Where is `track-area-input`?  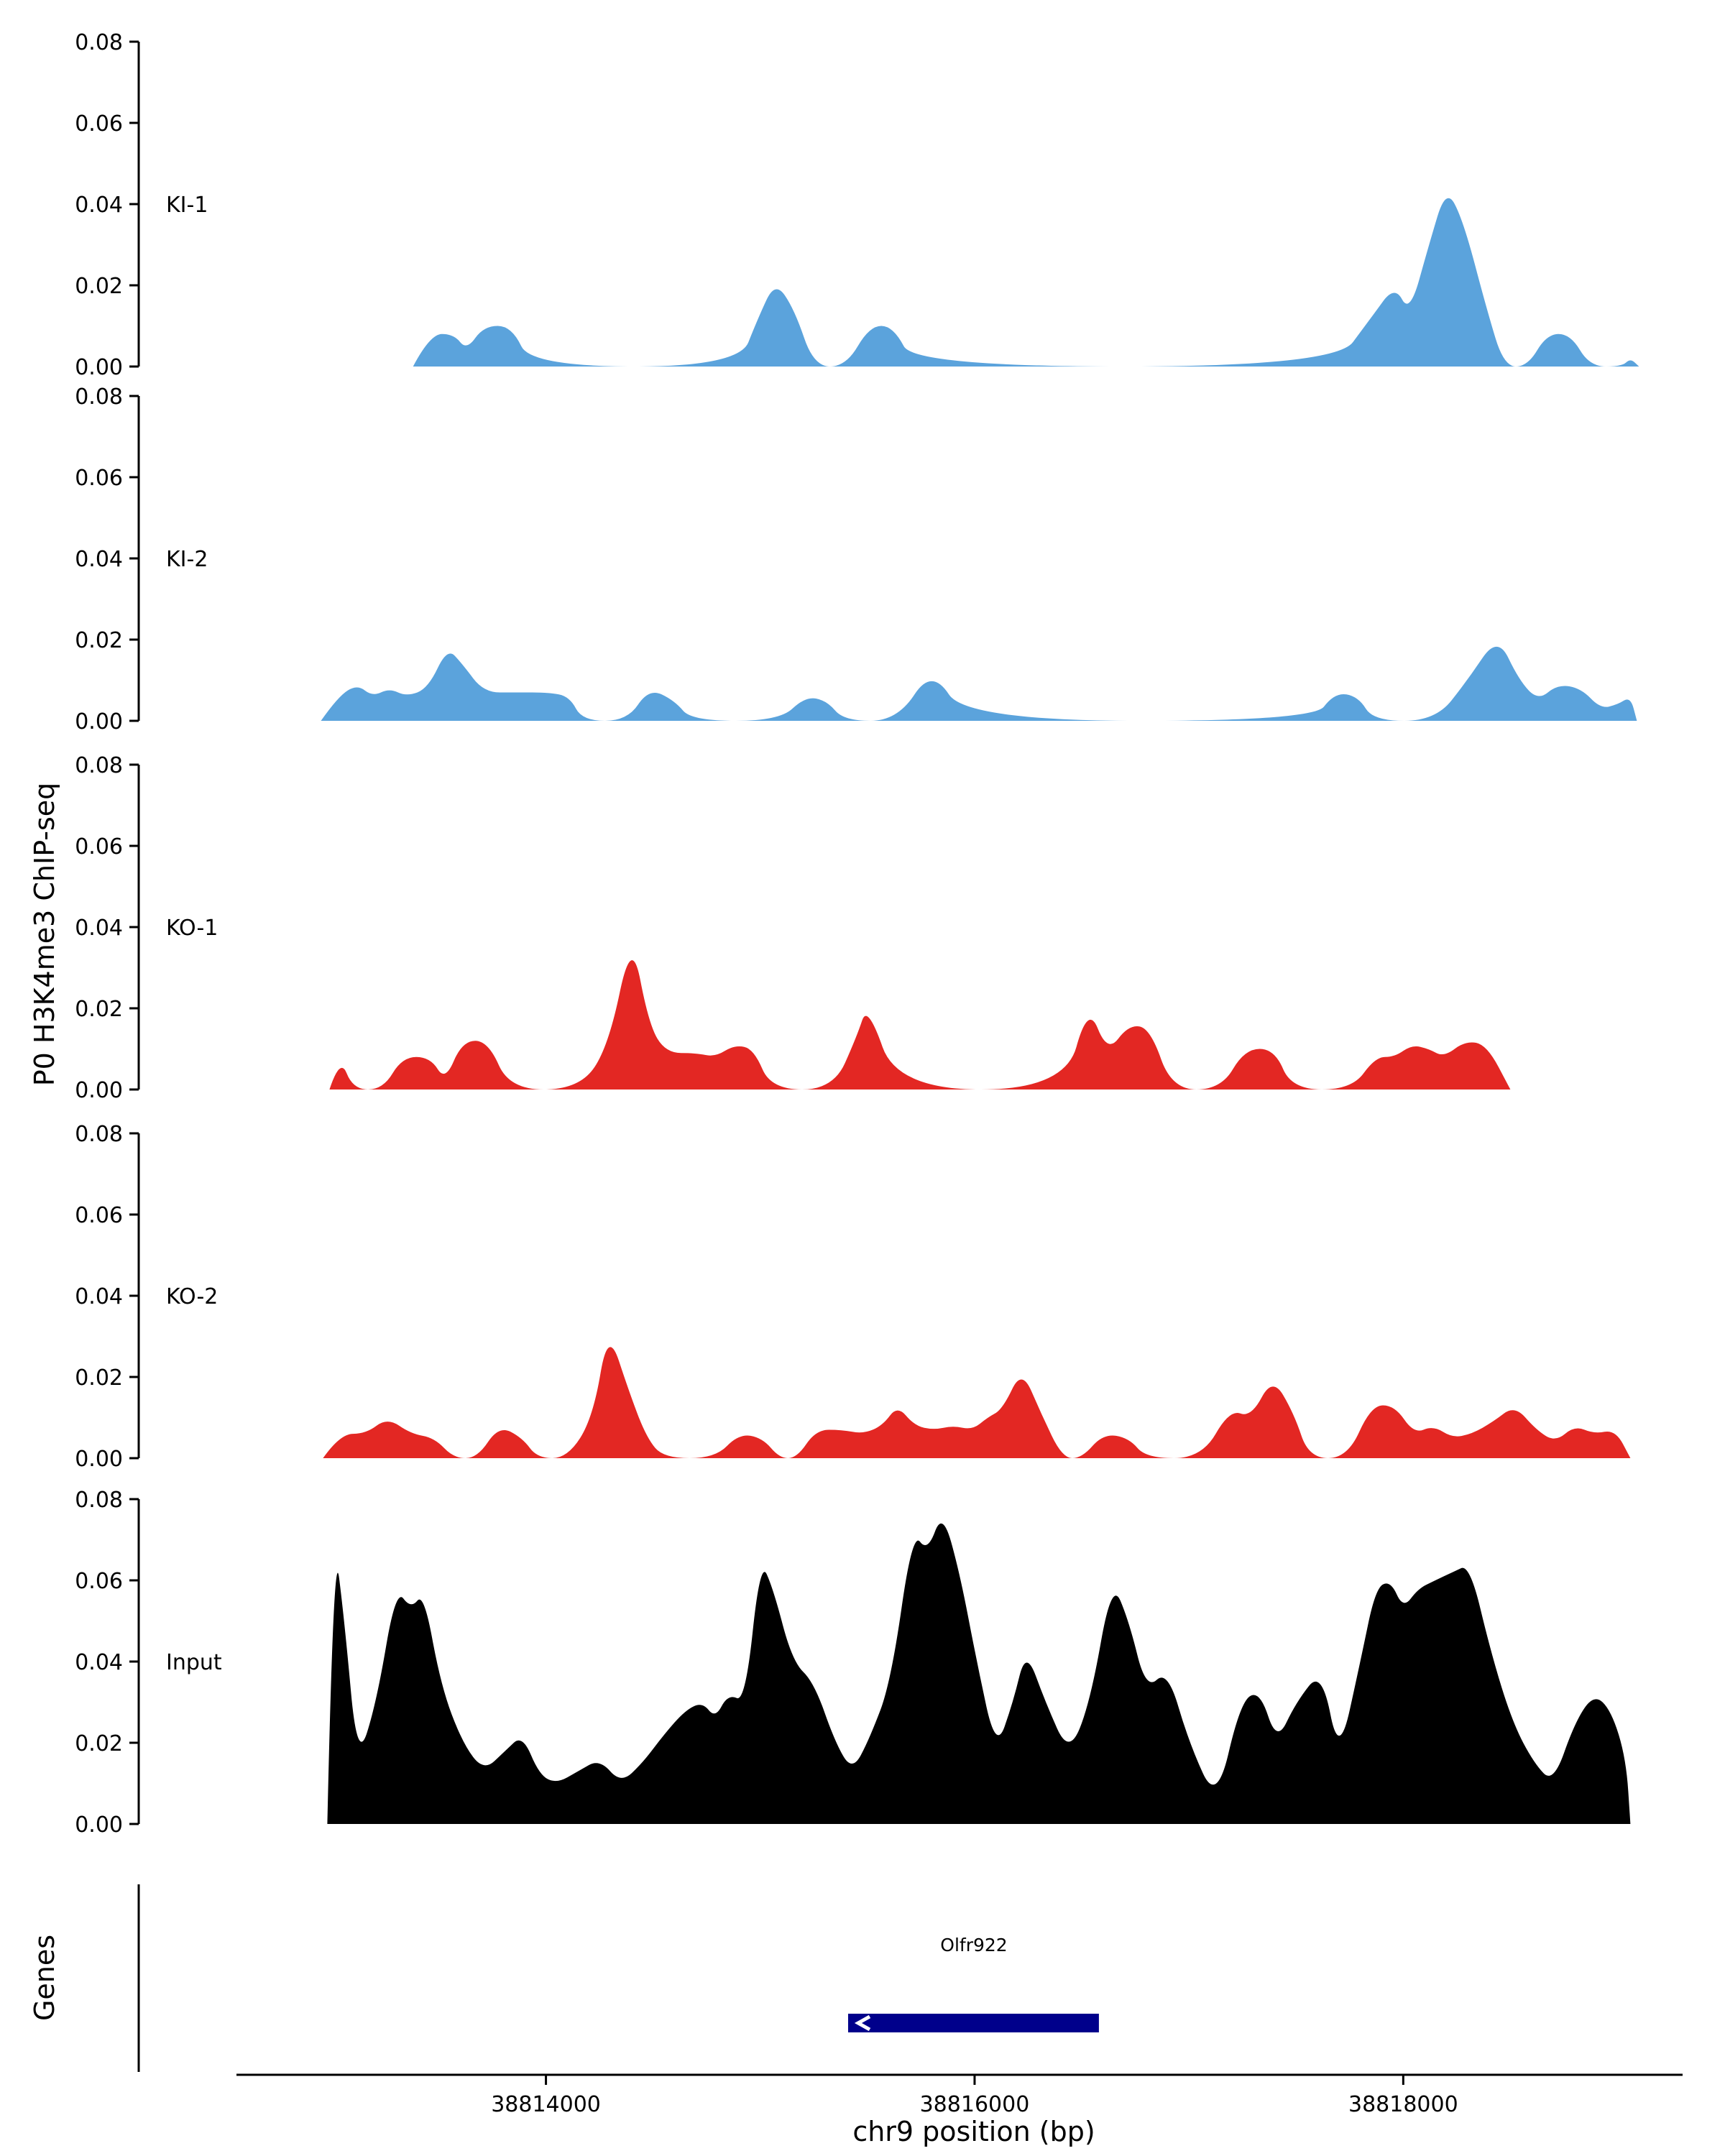 track-area-input is located at coordinates (979, 1673).